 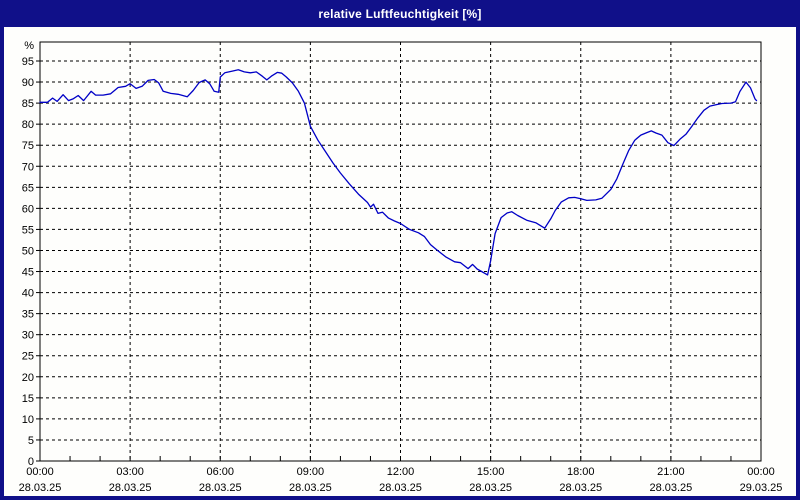 I want to click on y-tick-label: 95, so click(x=28, y=62).